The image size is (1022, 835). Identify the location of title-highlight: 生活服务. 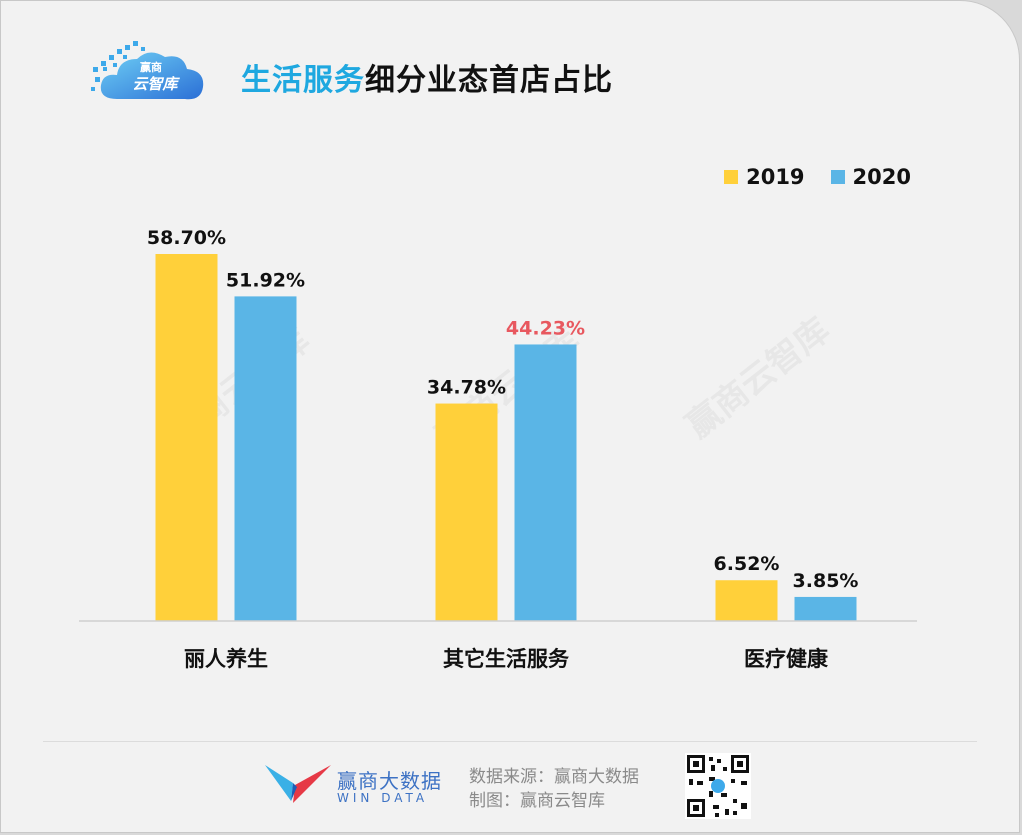
(303, 80).